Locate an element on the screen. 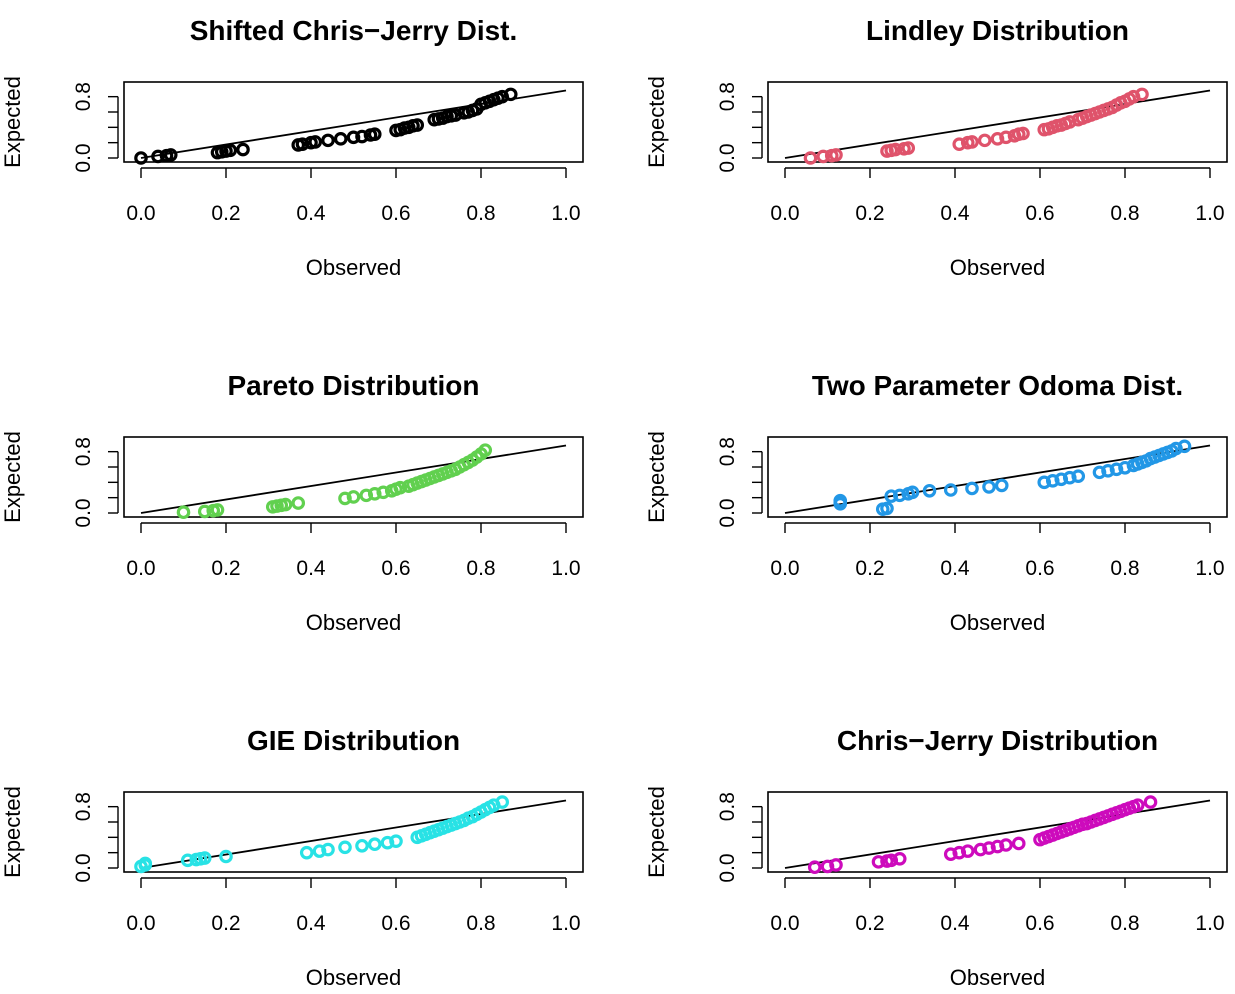 This screenshot has height=994, width=1235. panel-title: Shifted Chris−Jerry Dist. is located at coordinates (354, 30).